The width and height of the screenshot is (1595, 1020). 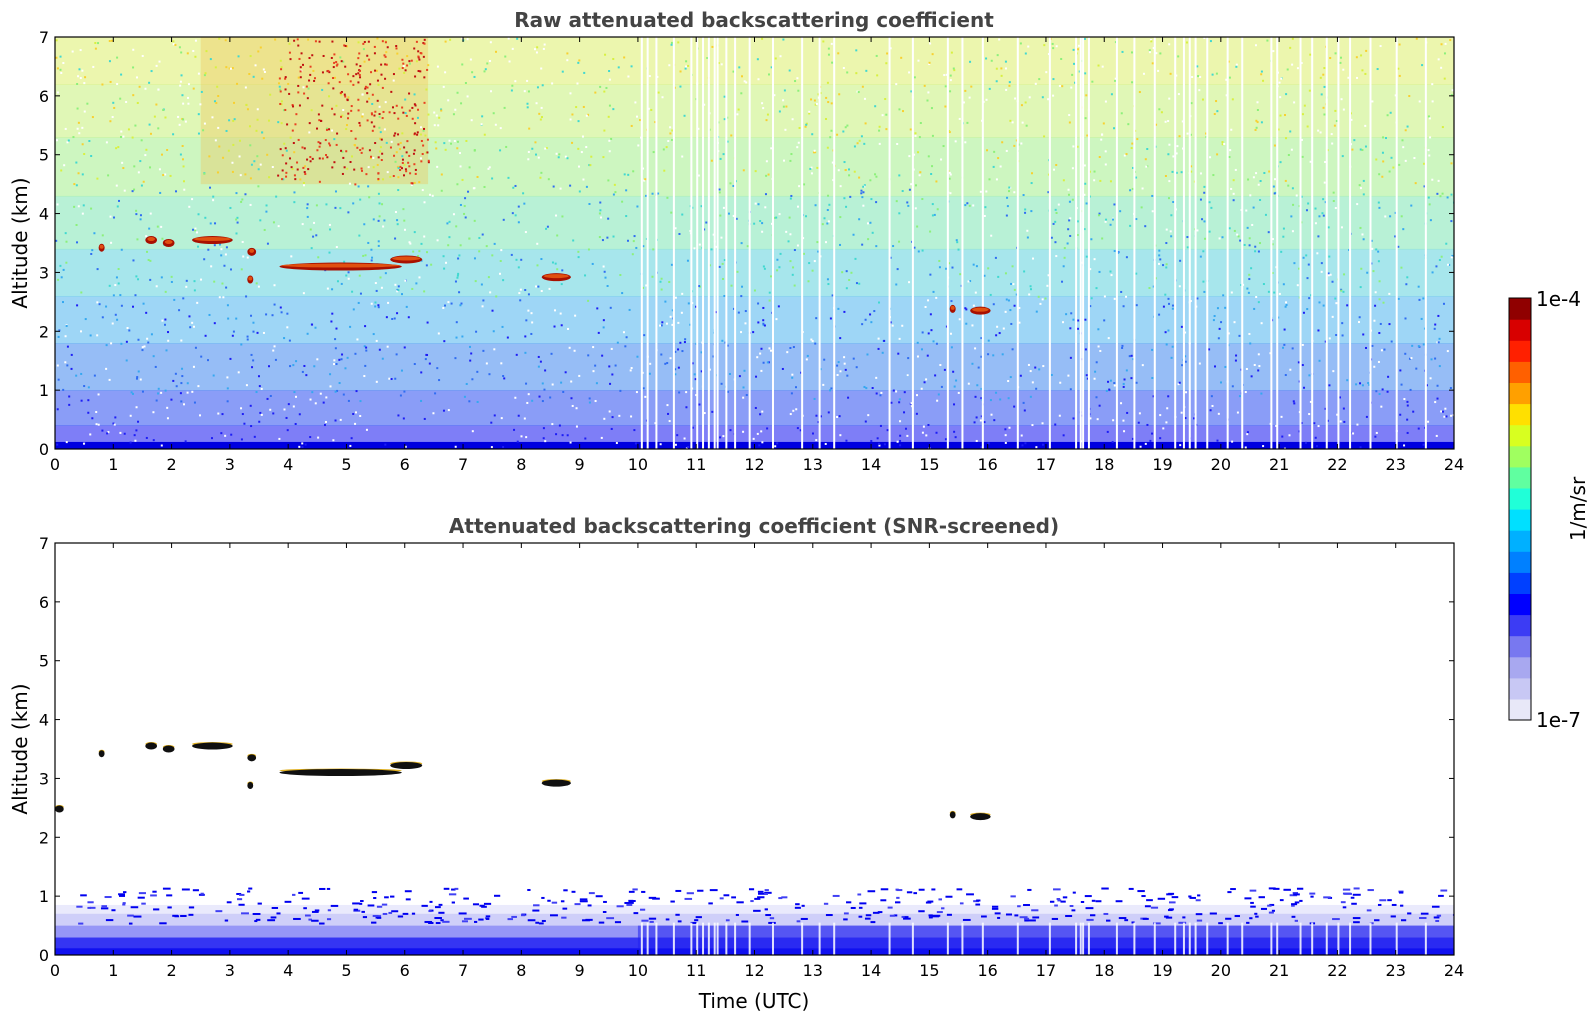 I want to click on x-tick-label: 12, so click(x=754, y=970).